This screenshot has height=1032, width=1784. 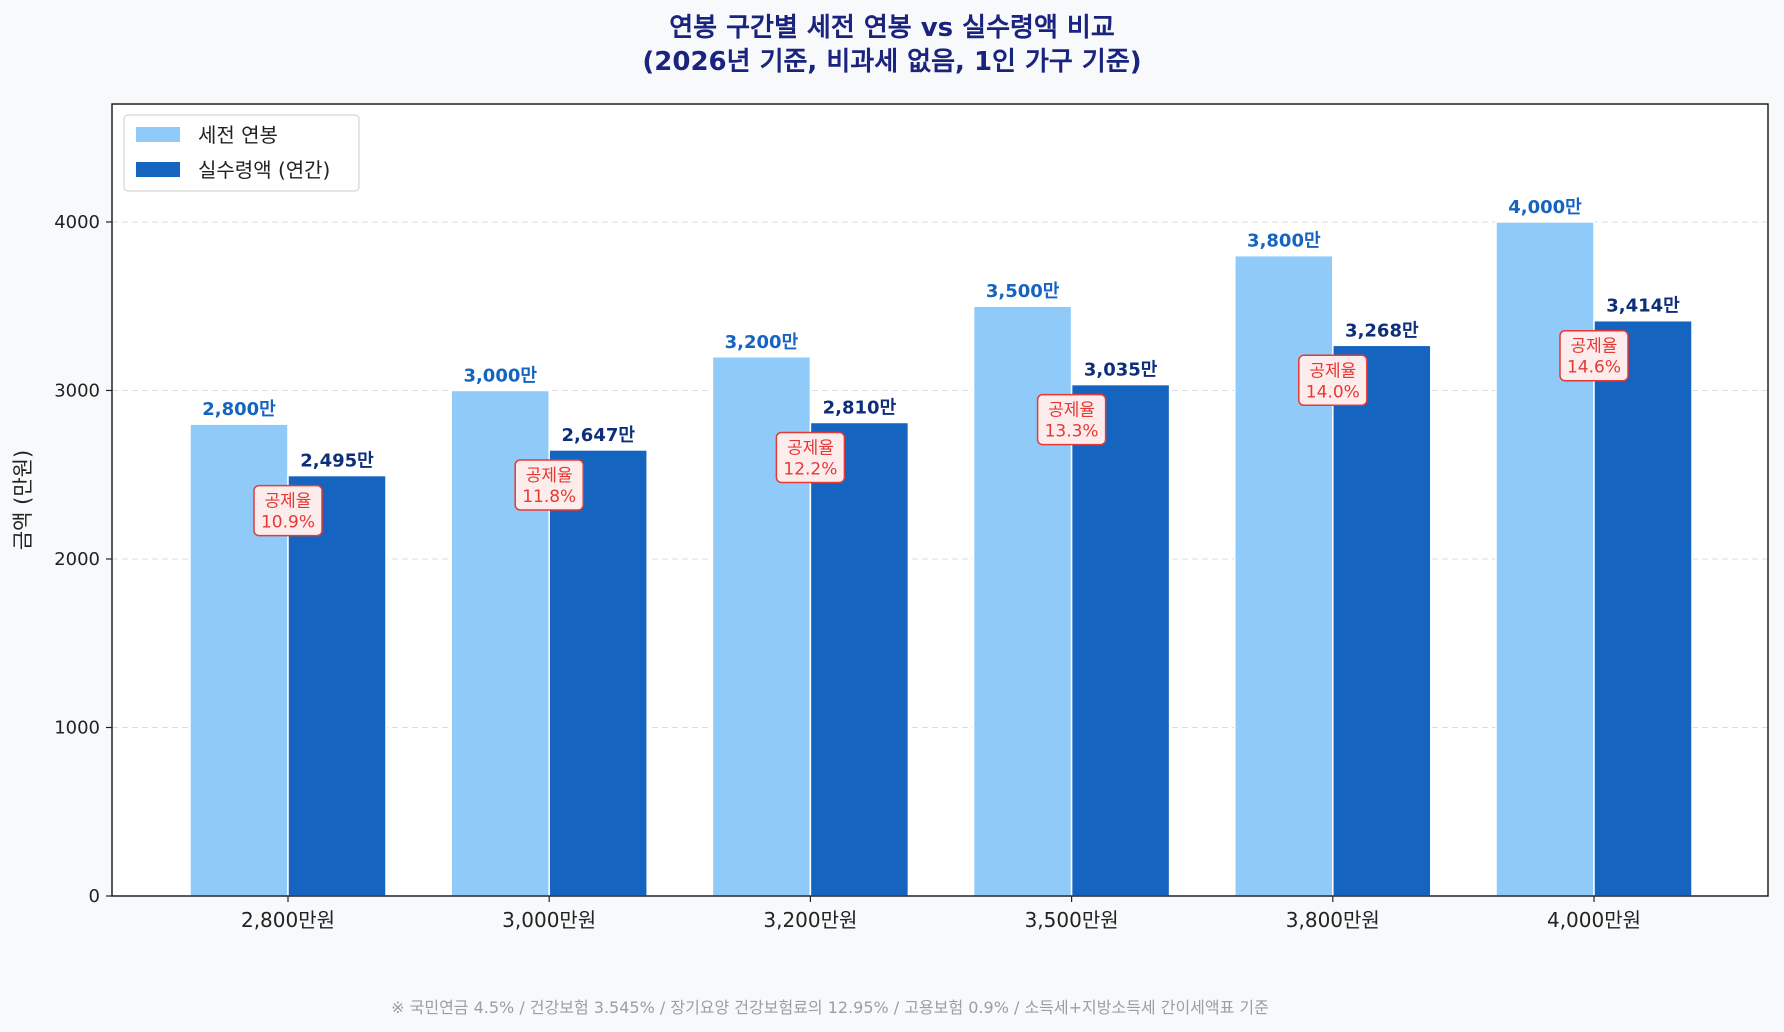 What do you see at coordinates (598, 435) in the screenshot?
I see `value-label-net: 2,647만` at bounding box center [598, 435].